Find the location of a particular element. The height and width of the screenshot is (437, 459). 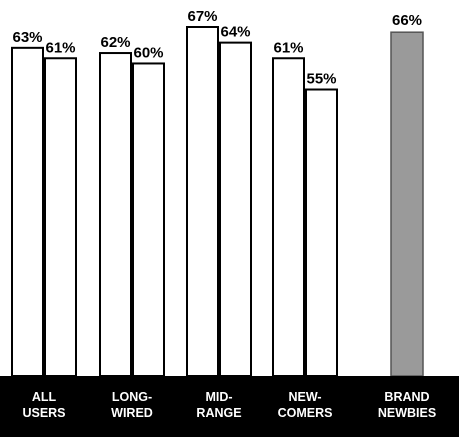

category-axis-band is located at coordinates (229, 406).